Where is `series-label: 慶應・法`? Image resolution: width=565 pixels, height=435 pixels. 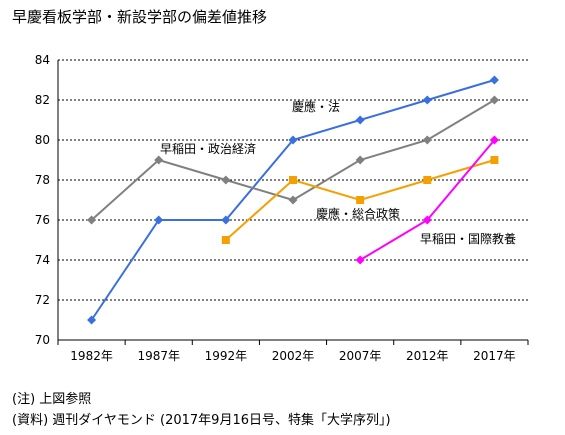 series-label: 慶應・法 is located at coordinates (316, 106).